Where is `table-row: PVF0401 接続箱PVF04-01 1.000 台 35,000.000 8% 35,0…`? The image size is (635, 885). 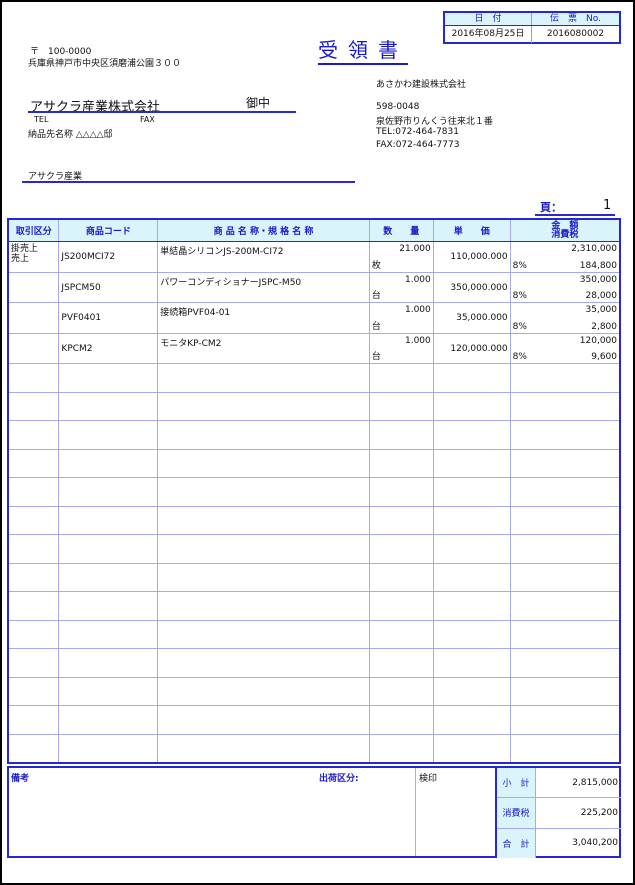
table-row: PVF0401 接続箱PVF04-01 1.000 台 35,000.000 8% 35,0… is located at coordinates (314, 318).